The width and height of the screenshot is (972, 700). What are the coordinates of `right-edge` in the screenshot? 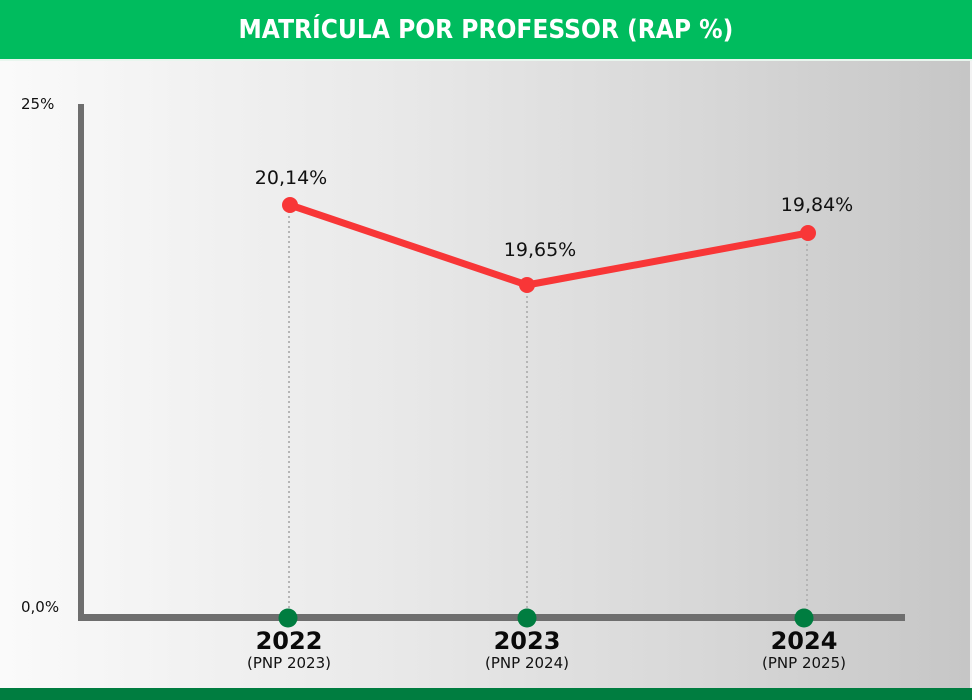 It's located at (971, 374).